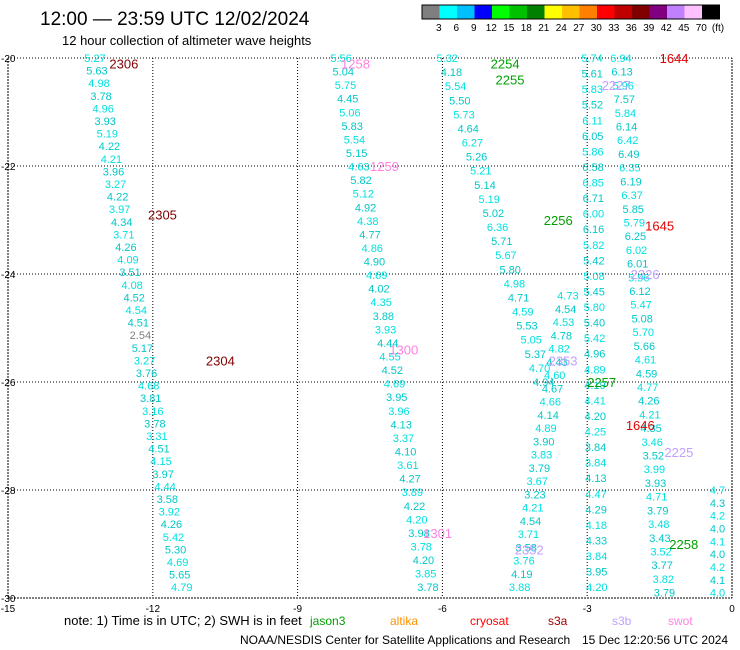 This screenshot has width=740, height=650. What do you see at coordinates (674, 58) in the screenshot?
I see `pass-number-label: 1644` at bounding box center [674, 58].